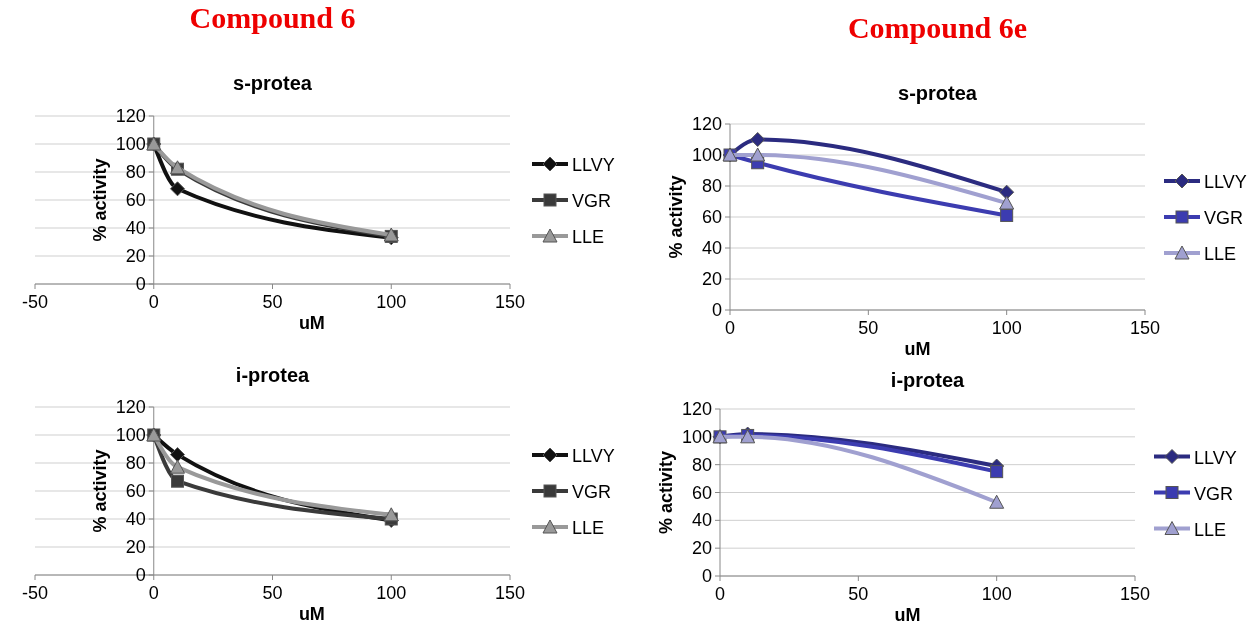 This screenshot has width=1250, height=635. What do you see at coordinates (272, 17) in the screenshot?
I see `chart-title: Compound 6` at bounding box center [272, 17].